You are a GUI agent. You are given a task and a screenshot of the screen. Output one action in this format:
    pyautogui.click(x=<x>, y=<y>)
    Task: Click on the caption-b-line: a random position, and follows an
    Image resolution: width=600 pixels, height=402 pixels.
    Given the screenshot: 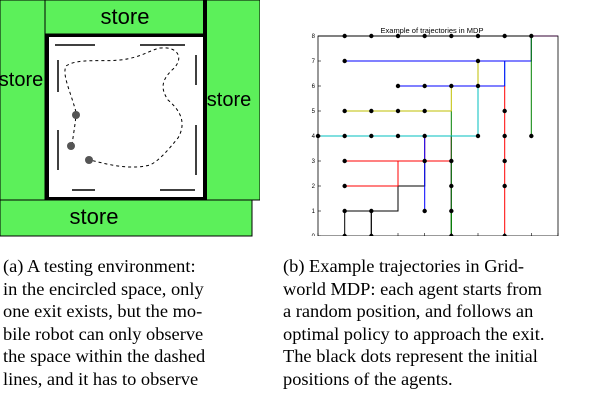 What is the action you would take?
    pyautogui.click(x=408, y=311)
    